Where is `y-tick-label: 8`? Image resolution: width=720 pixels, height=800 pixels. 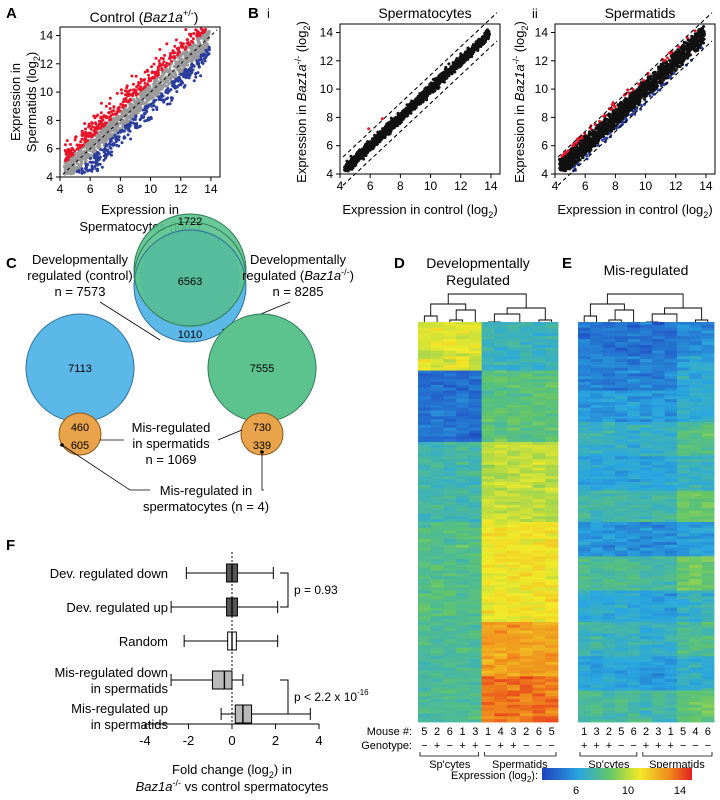
y-tick-label: 8 is located at coordinates (49, 120).